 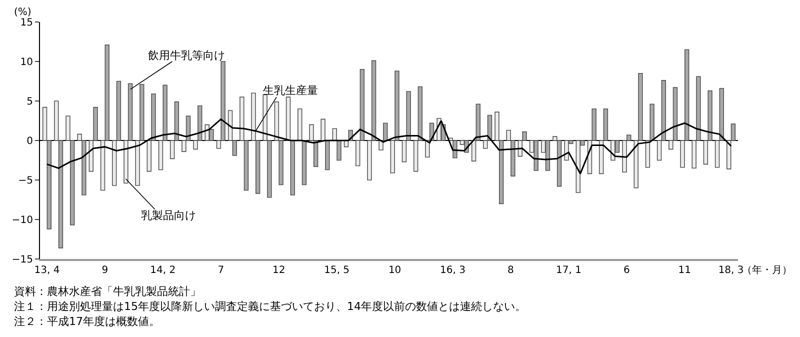 I want to click on x-tick-label: 11, so click(x=685, y=270).